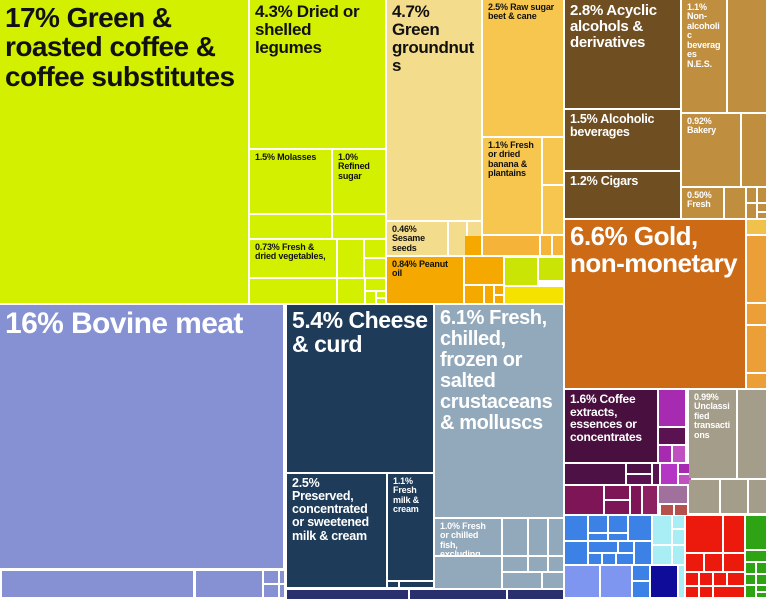  What do you see at coordinates (434, 110) in the screenshot?
I see `tile-green-groundnuts: 4.7% Green groundnuts` at bounding box center [434, 110].